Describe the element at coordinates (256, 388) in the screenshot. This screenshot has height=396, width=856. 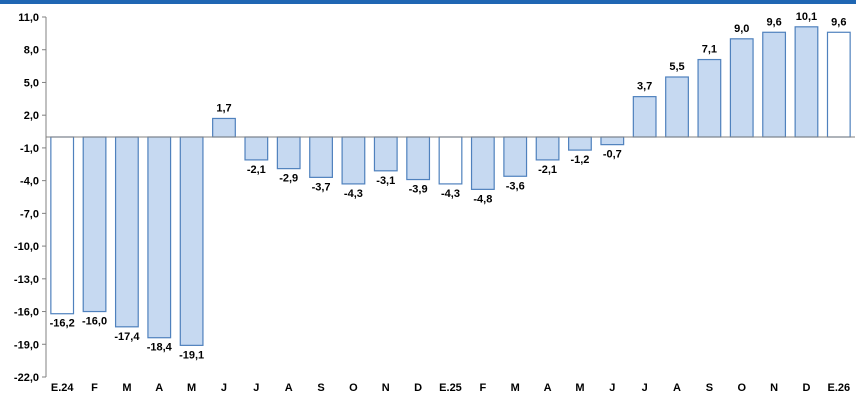
I see `x-tick-label-7: J` at that location.